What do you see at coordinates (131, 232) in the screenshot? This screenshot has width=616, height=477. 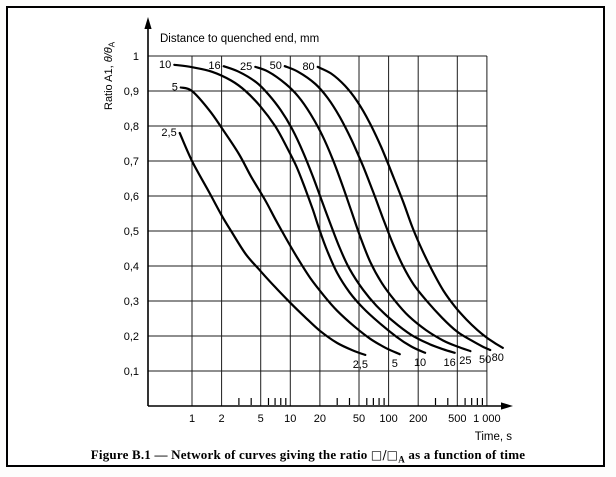 I see `y-tick-label: 0,5` at bounding box center [131, 232].